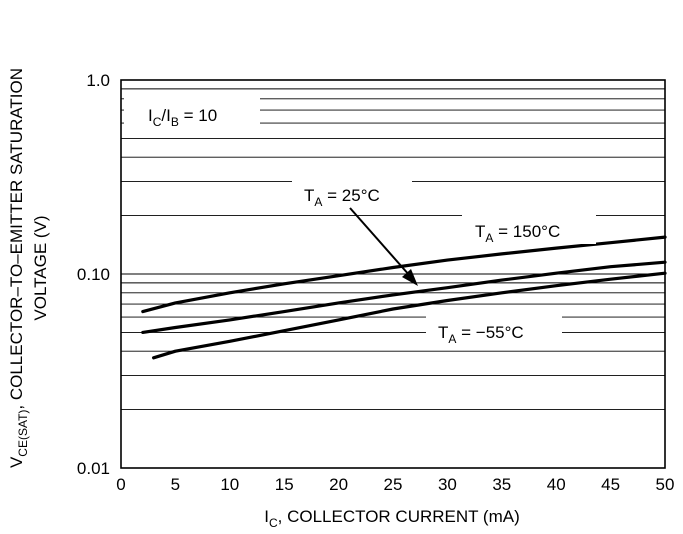 This screenshot has width=683, height=534. What do you see at coordinates (392, 518) in the screenshot?
I see `x-axis-title: IC, COLLECTOR CURRENT (mA)` at bounding box center [392, 518].